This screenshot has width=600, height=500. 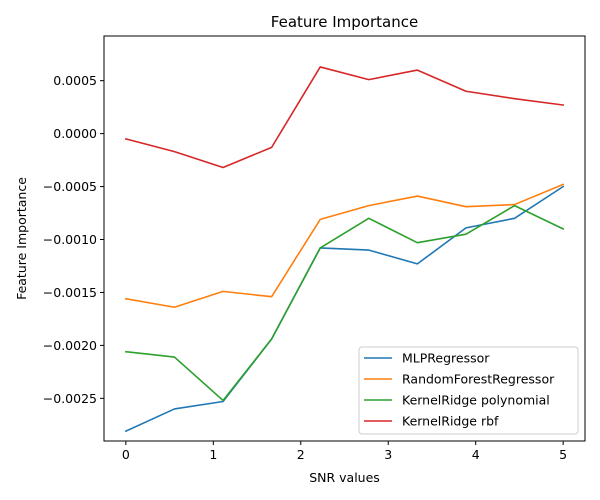 What do you see at coordinates (213, 454) in the screenshot?
I see `x-tick-label: 1` at bounding box center [213, 454].